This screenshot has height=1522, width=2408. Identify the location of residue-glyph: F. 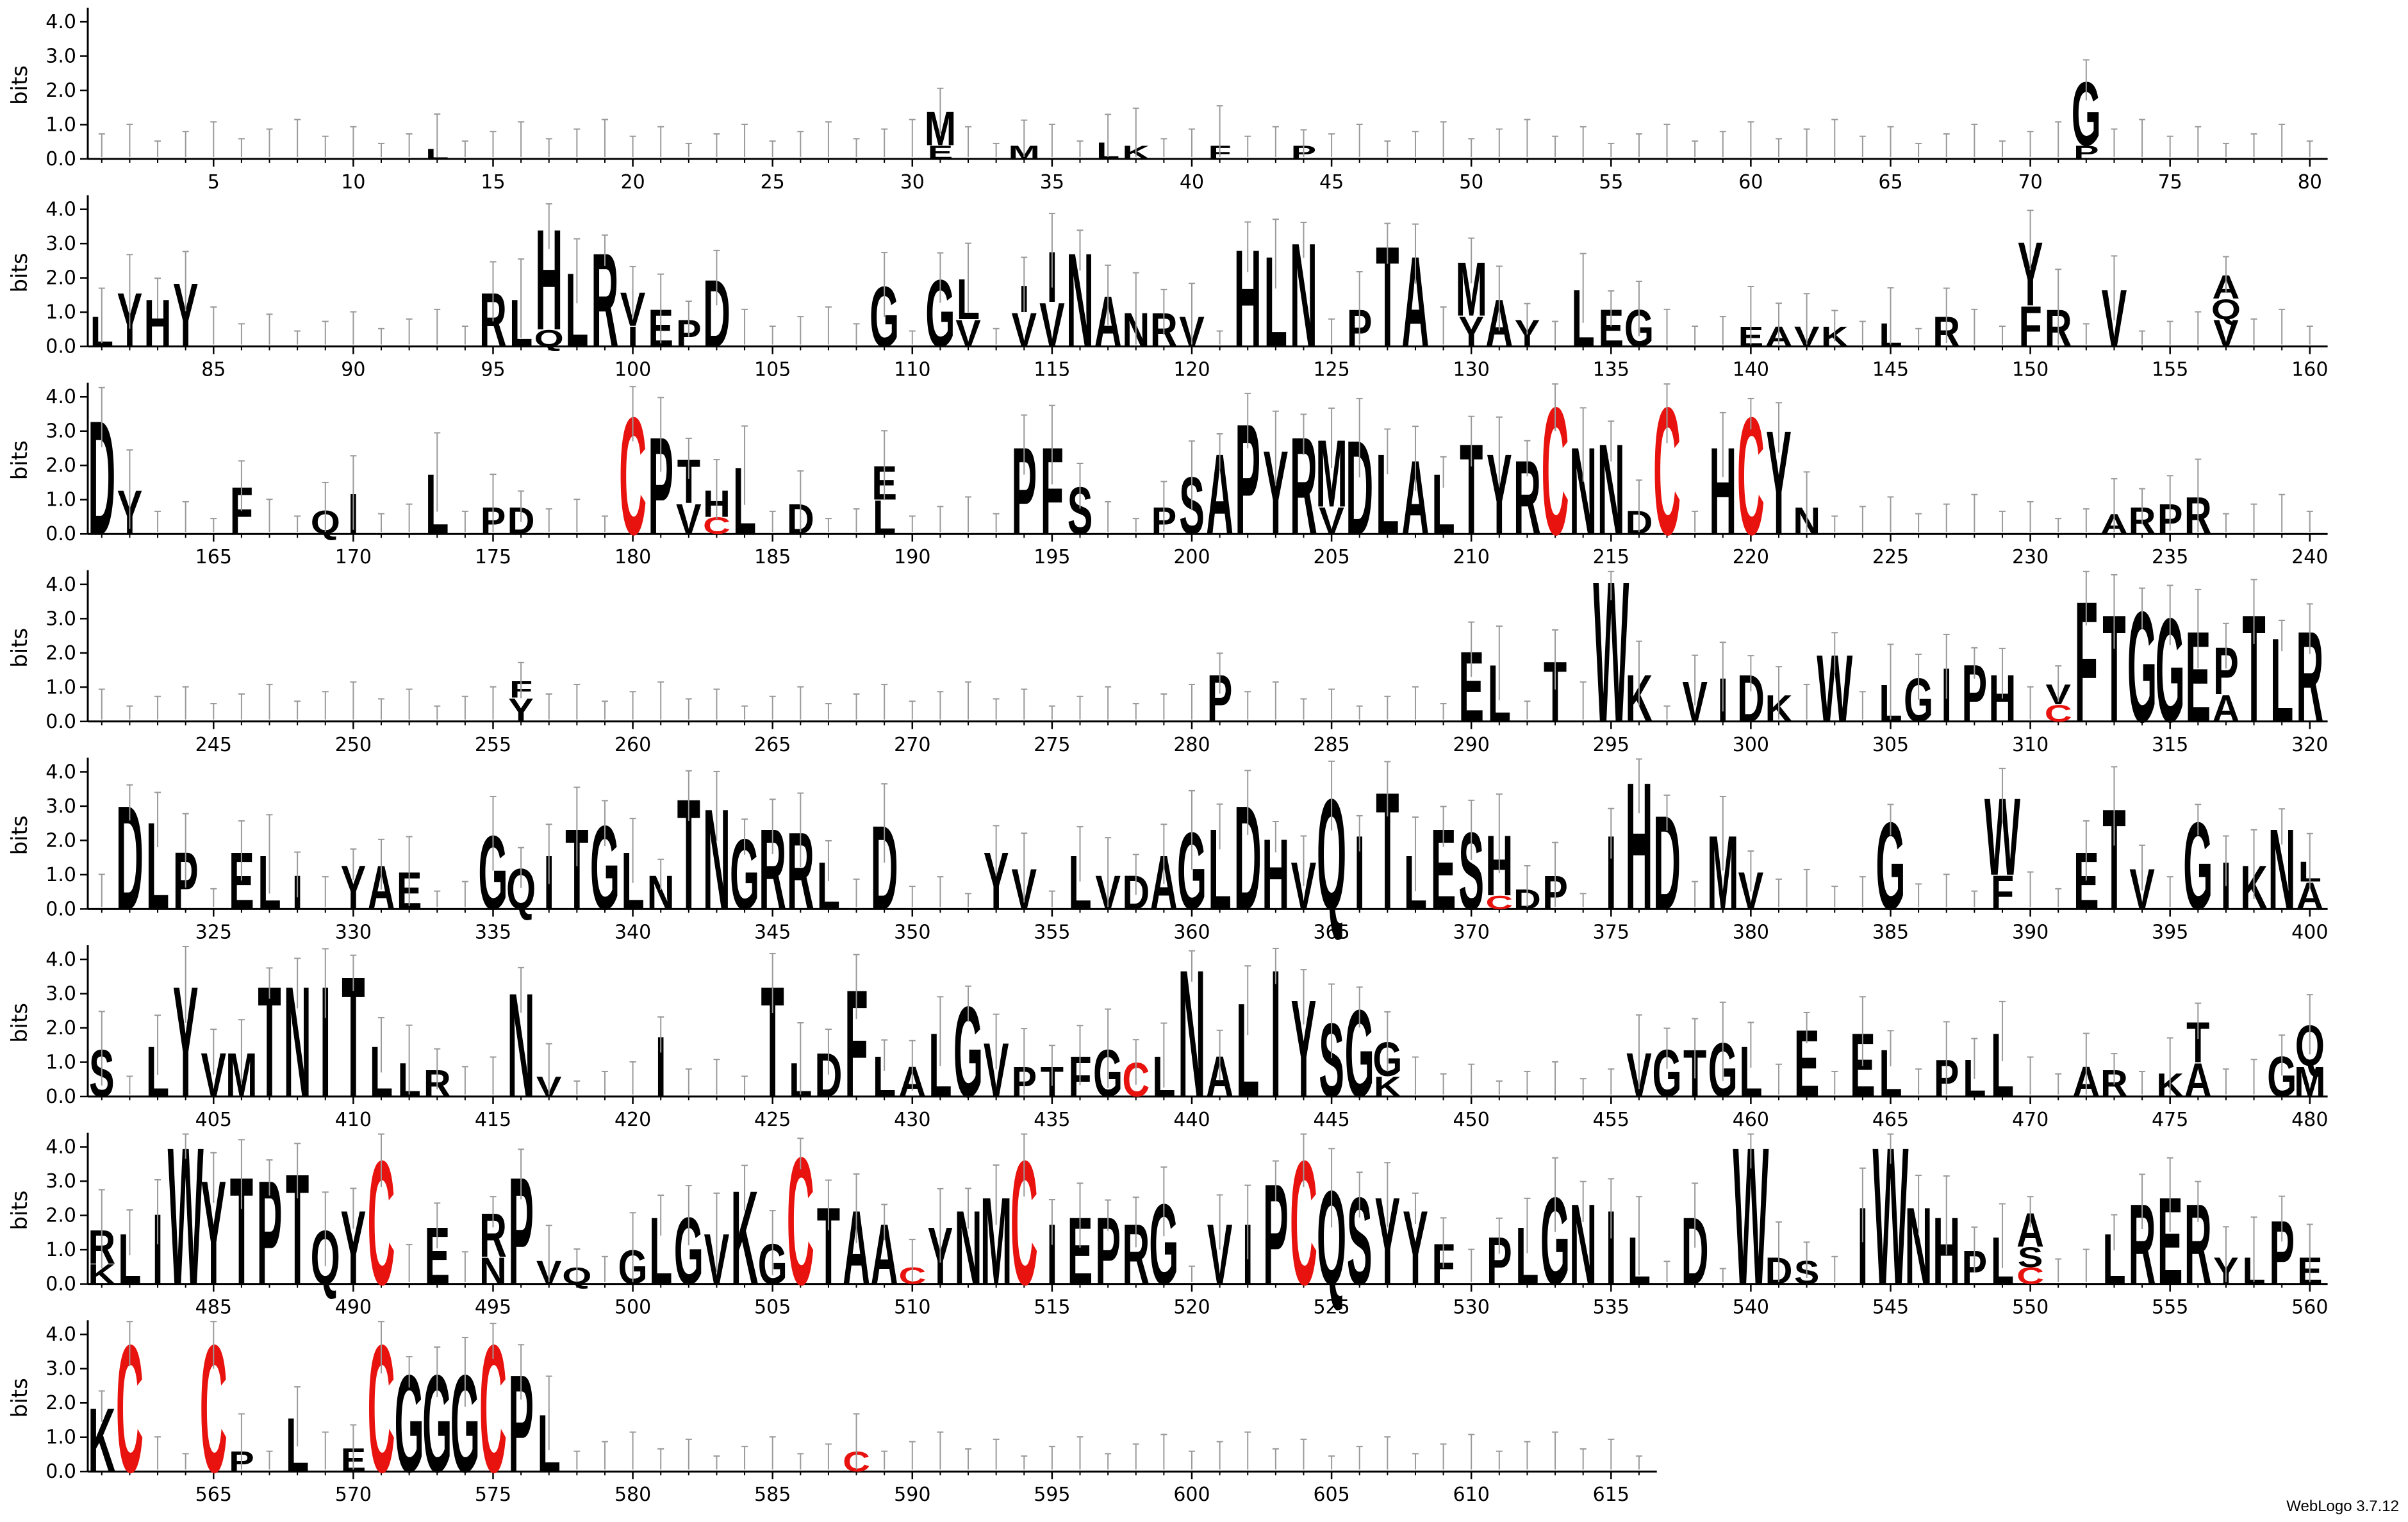
(2030, 327).